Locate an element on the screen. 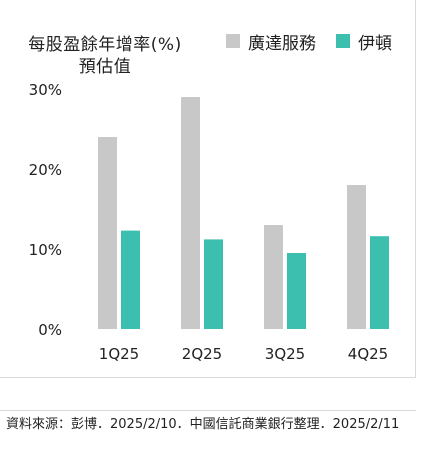 Image resolution: width=427 pixels, height=459 pixels. x-tick-label: 1Q25 is located at coordinates (119, 354).